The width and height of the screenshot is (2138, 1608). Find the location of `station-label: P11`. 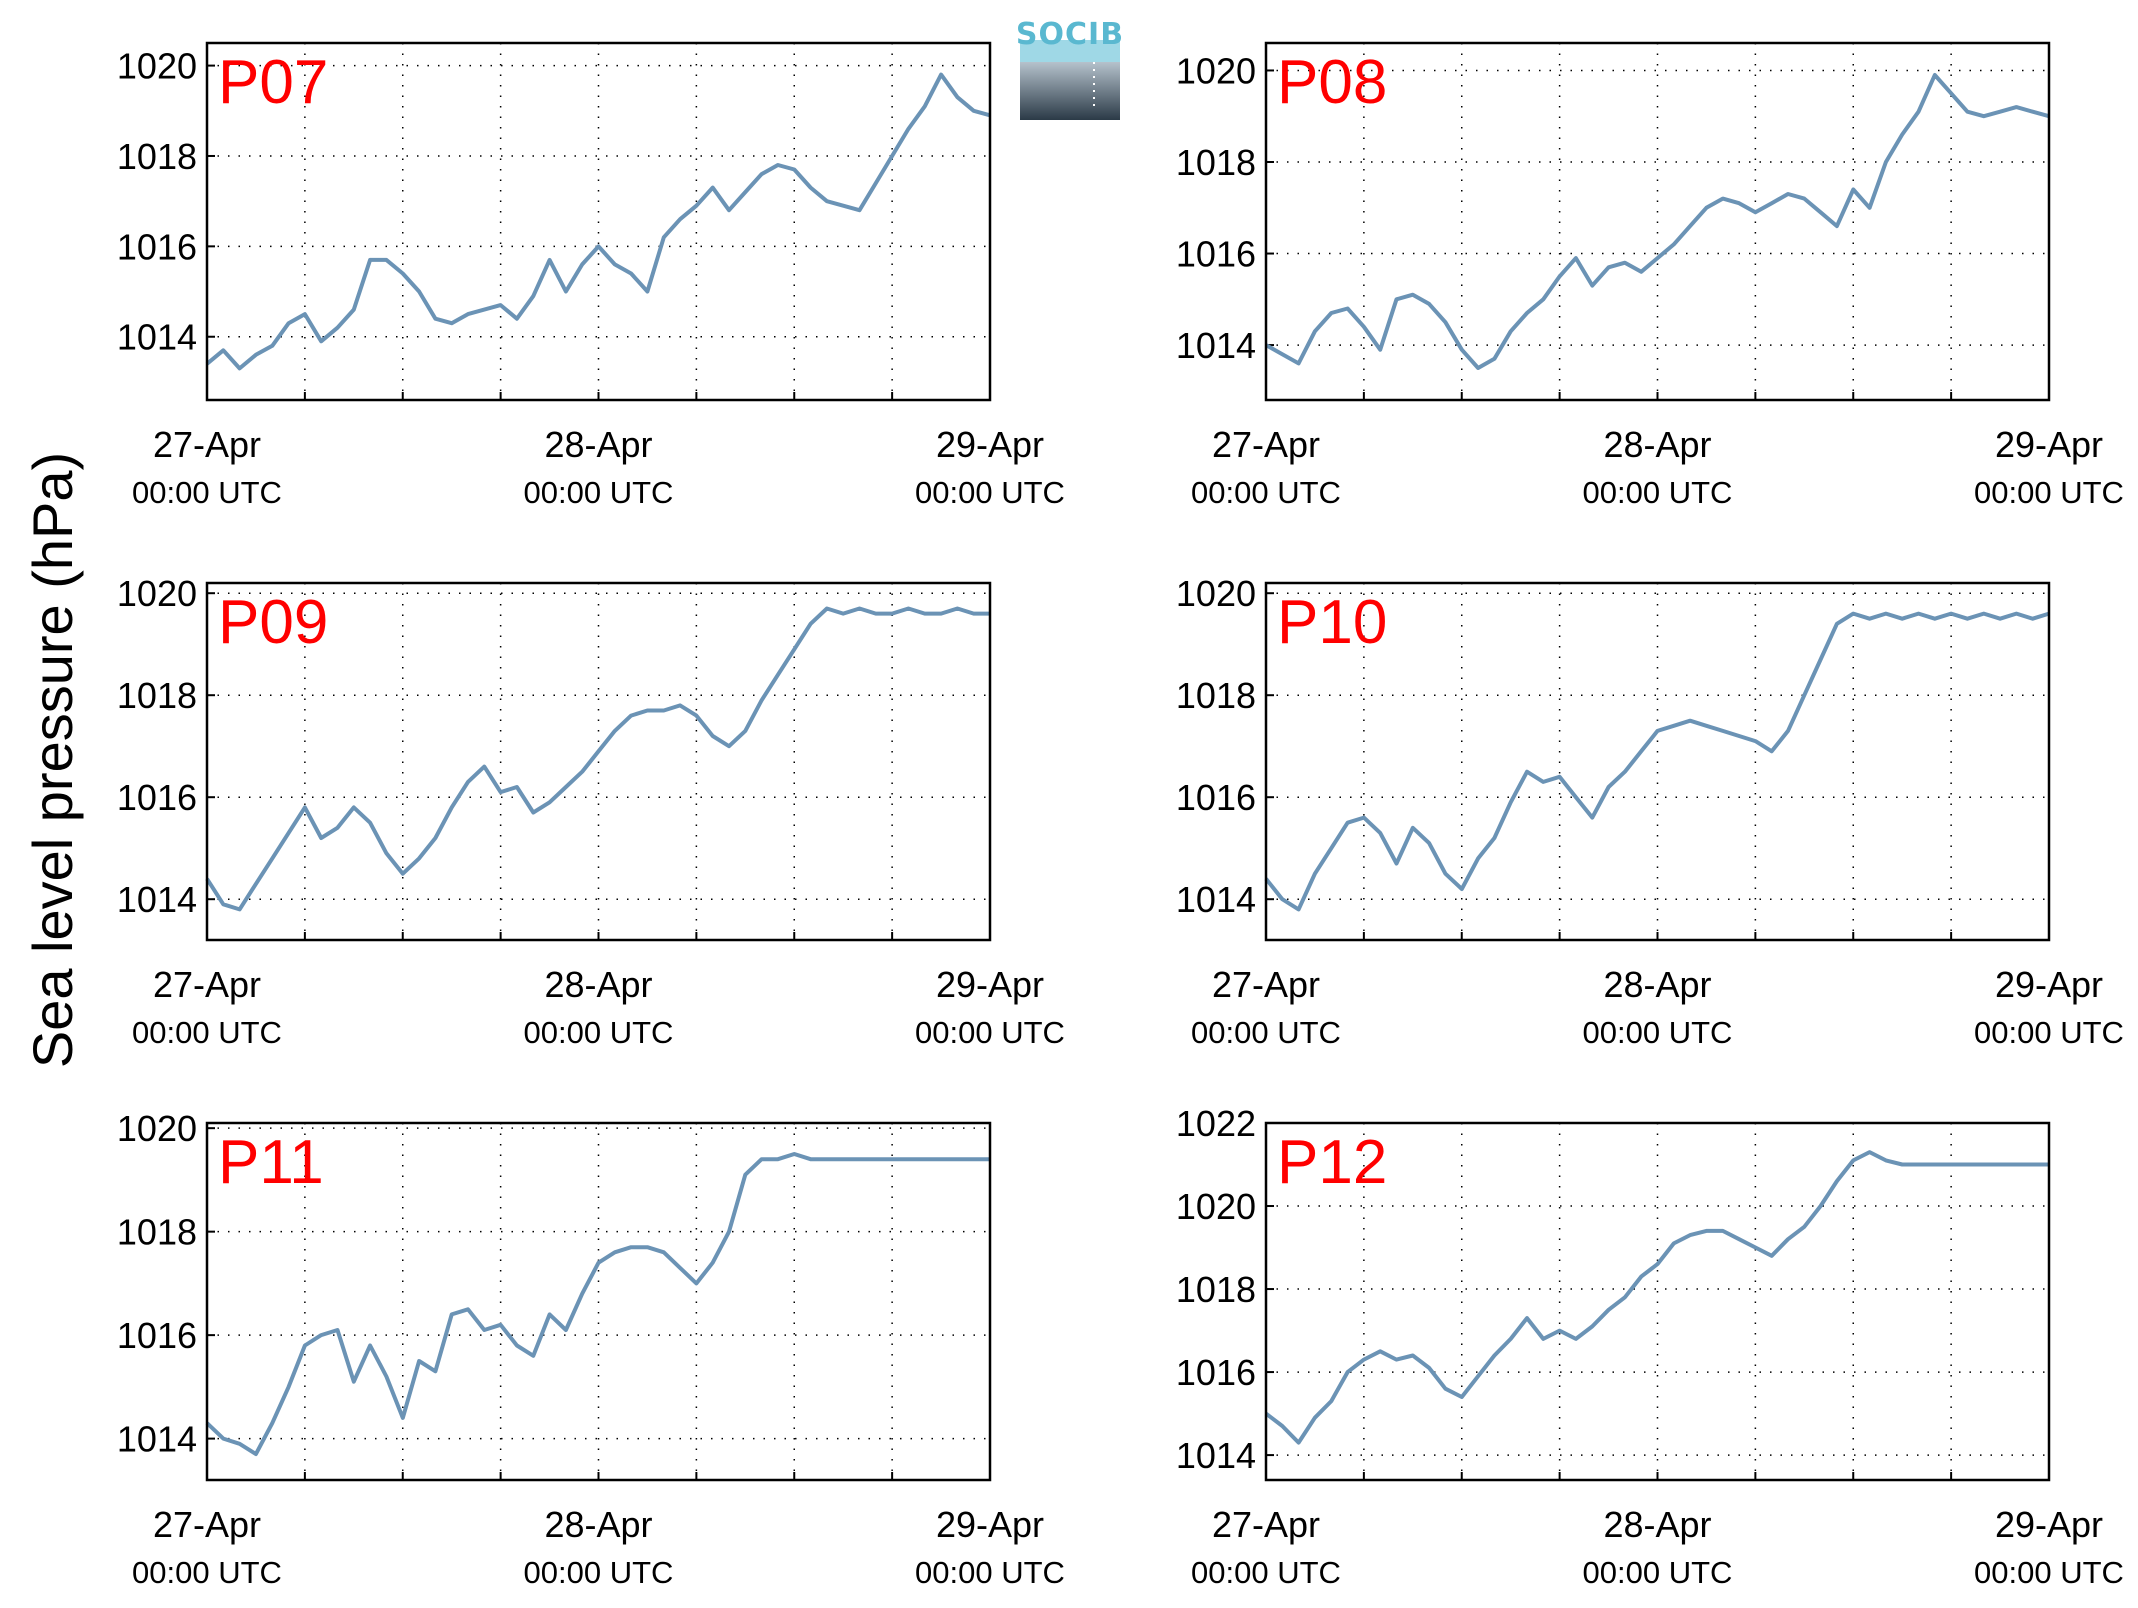

station-label: P11 is located at coordinates (271, 1162).